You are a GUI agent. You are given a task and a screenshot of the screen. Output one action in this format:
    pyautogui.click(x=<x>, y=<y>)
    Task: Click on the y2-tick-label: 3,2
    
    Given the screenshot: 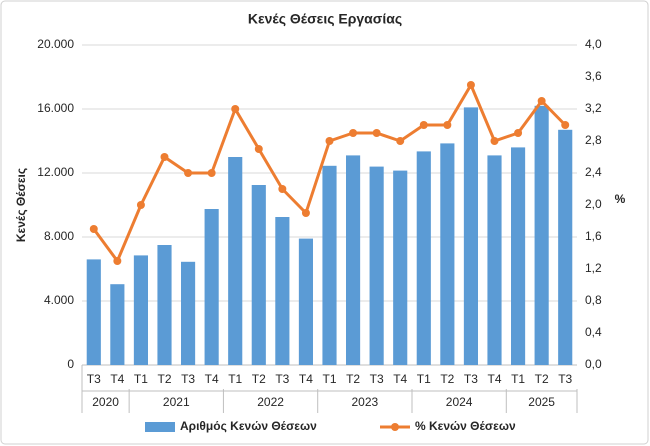 What is the action you would take?
    pyautogui.click(x=593, y=108)
    